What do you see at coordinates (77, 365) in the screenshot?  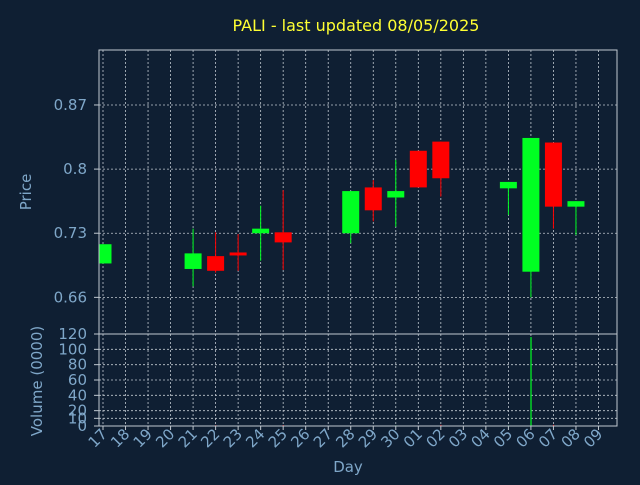 I see `volume-tick-label: 80` at bounding box center [77, 365].